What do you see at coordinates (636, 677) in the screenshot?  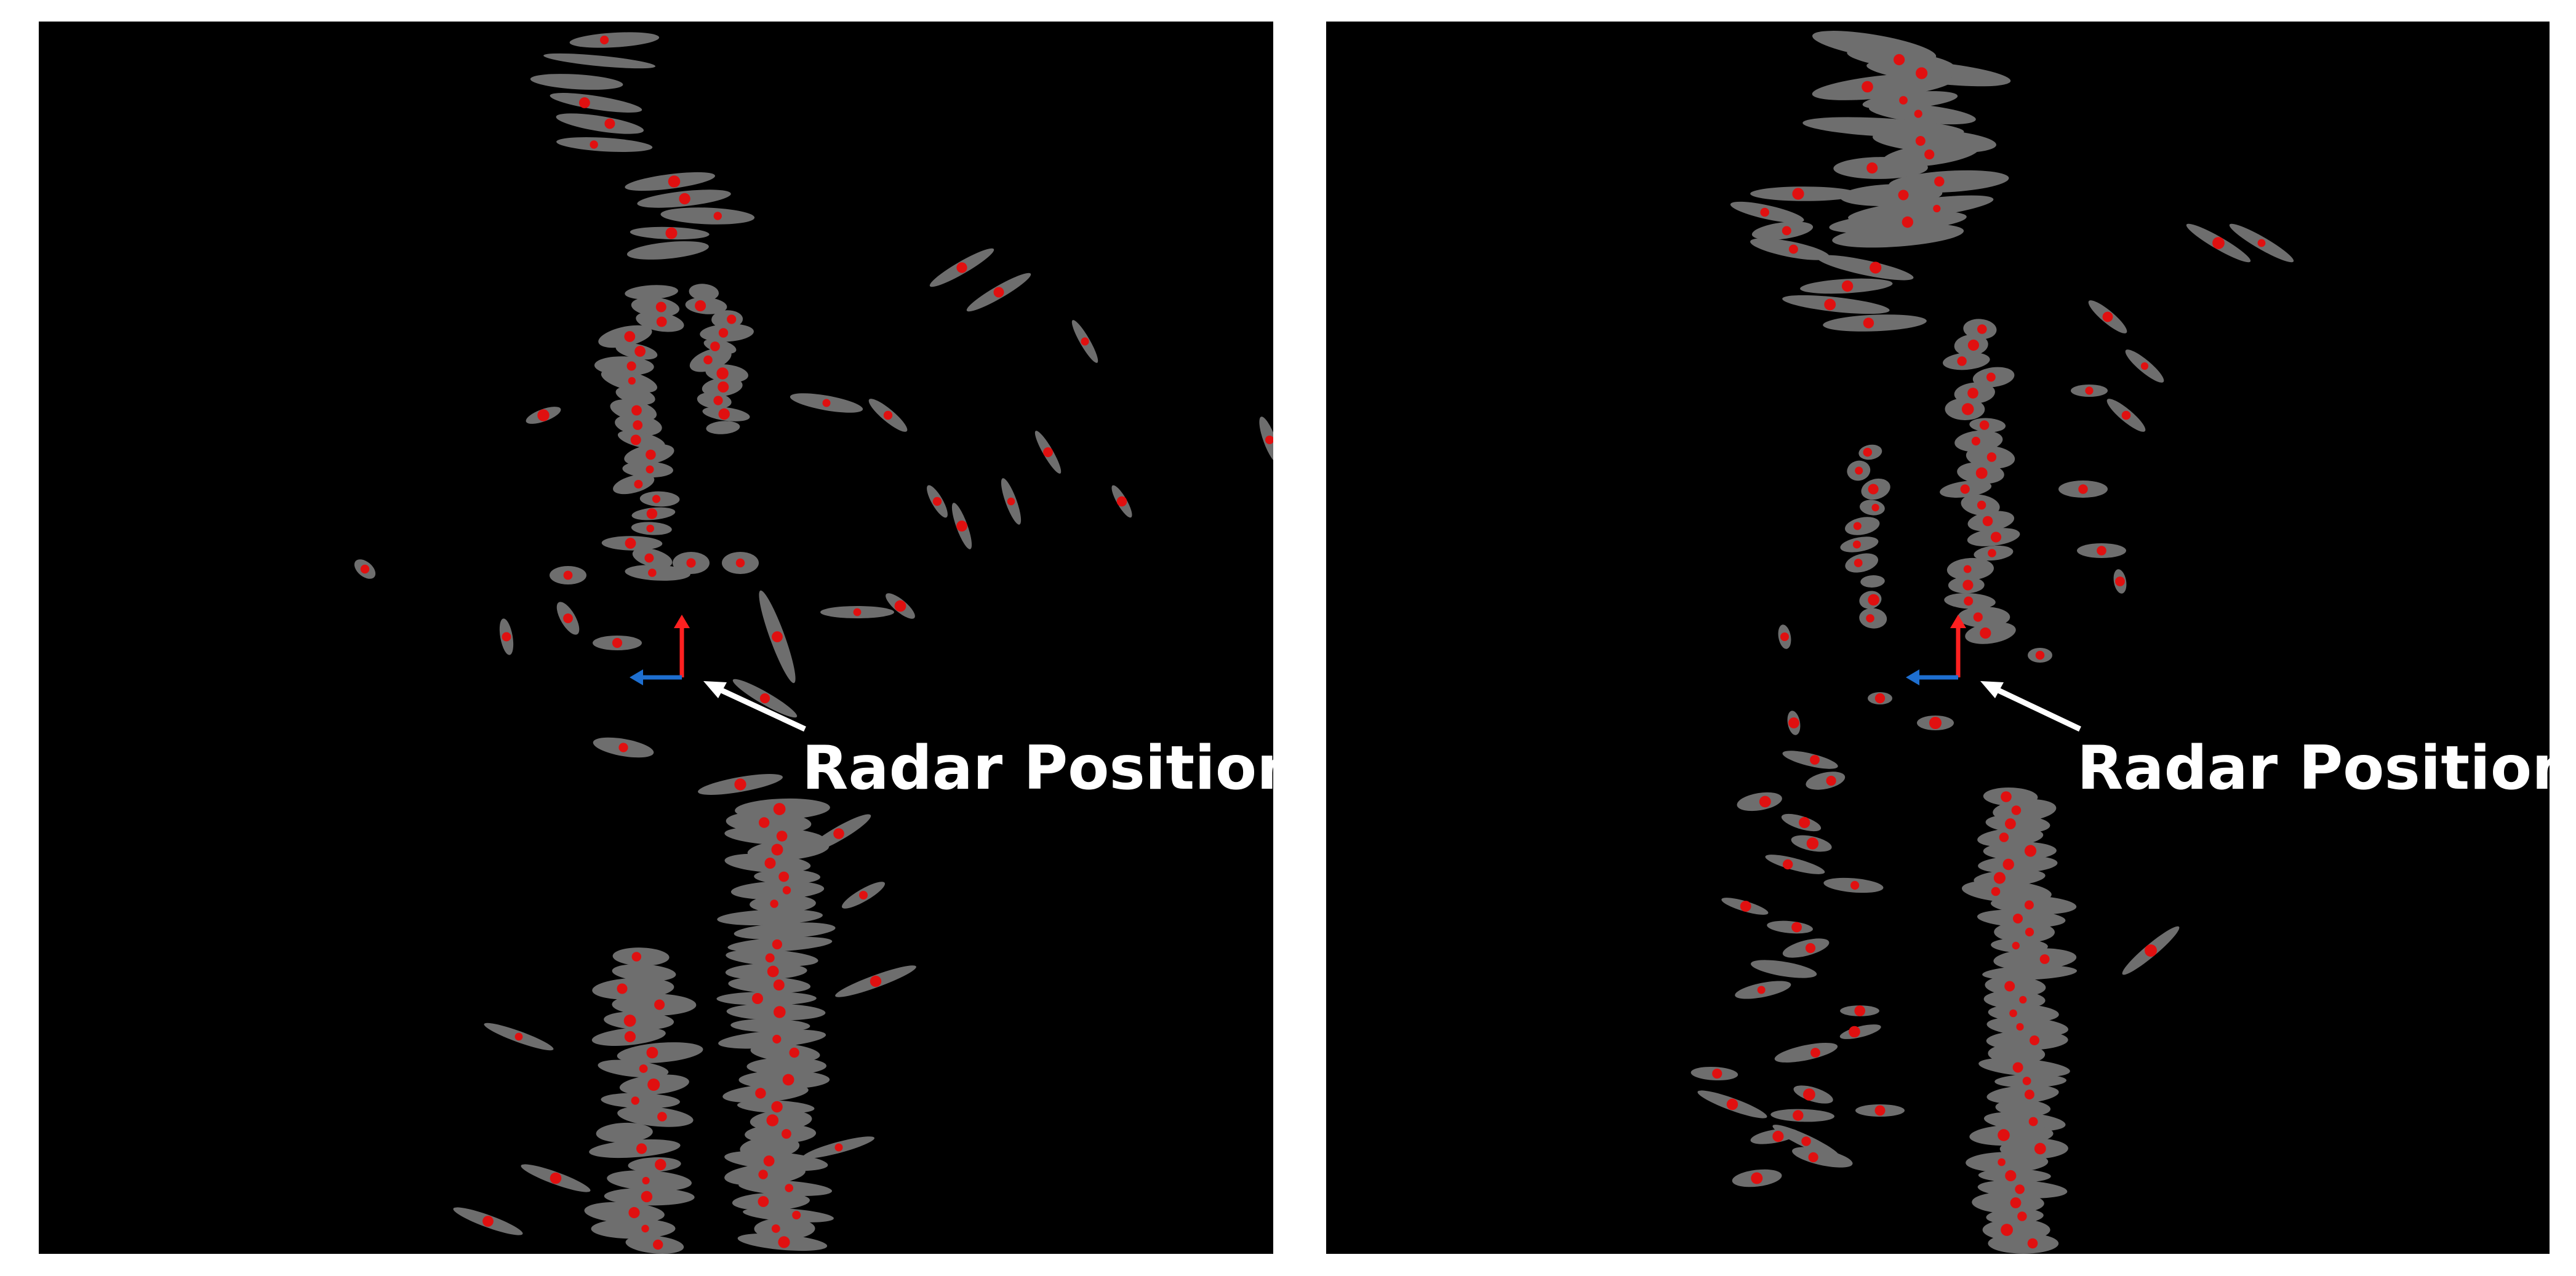 I see `lateral-axis-arrowhead` at bounding box center [636, 677].